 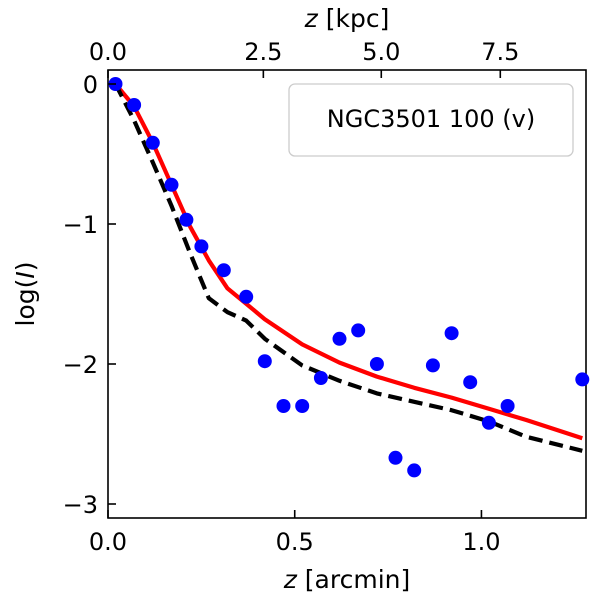 I want to click on y-tick-label: 0, so click(x=90, y=85).